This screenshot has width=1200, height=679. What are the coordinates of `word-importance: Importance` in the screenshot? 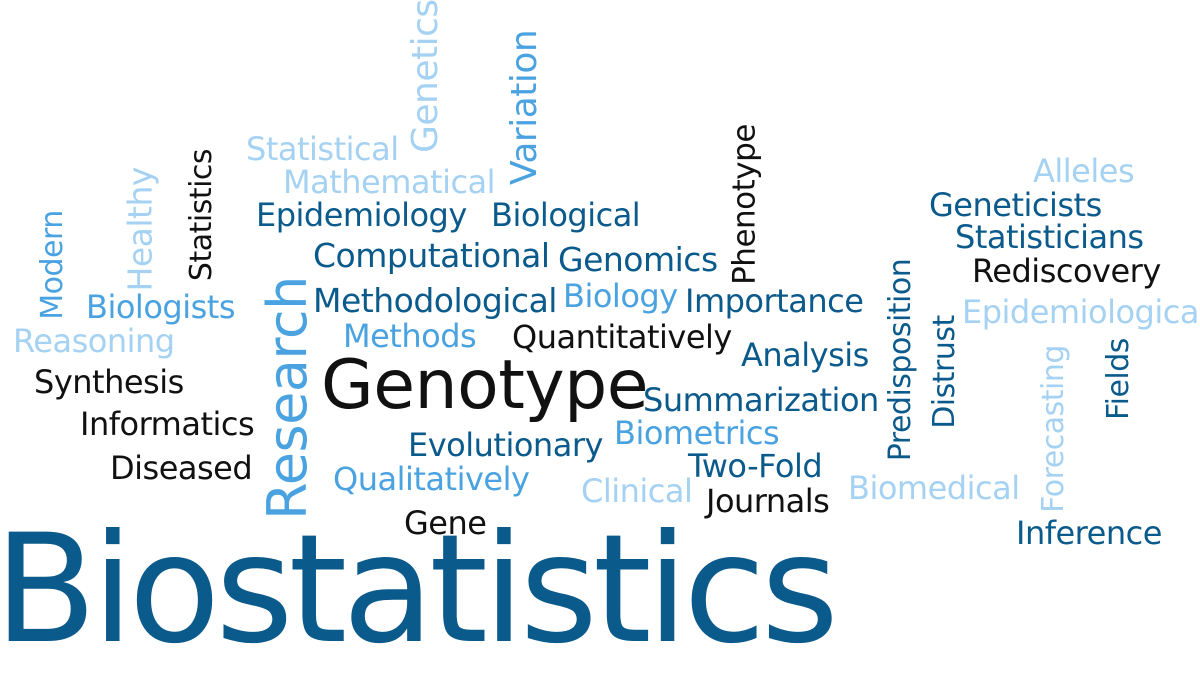 It's located at (774, 301).